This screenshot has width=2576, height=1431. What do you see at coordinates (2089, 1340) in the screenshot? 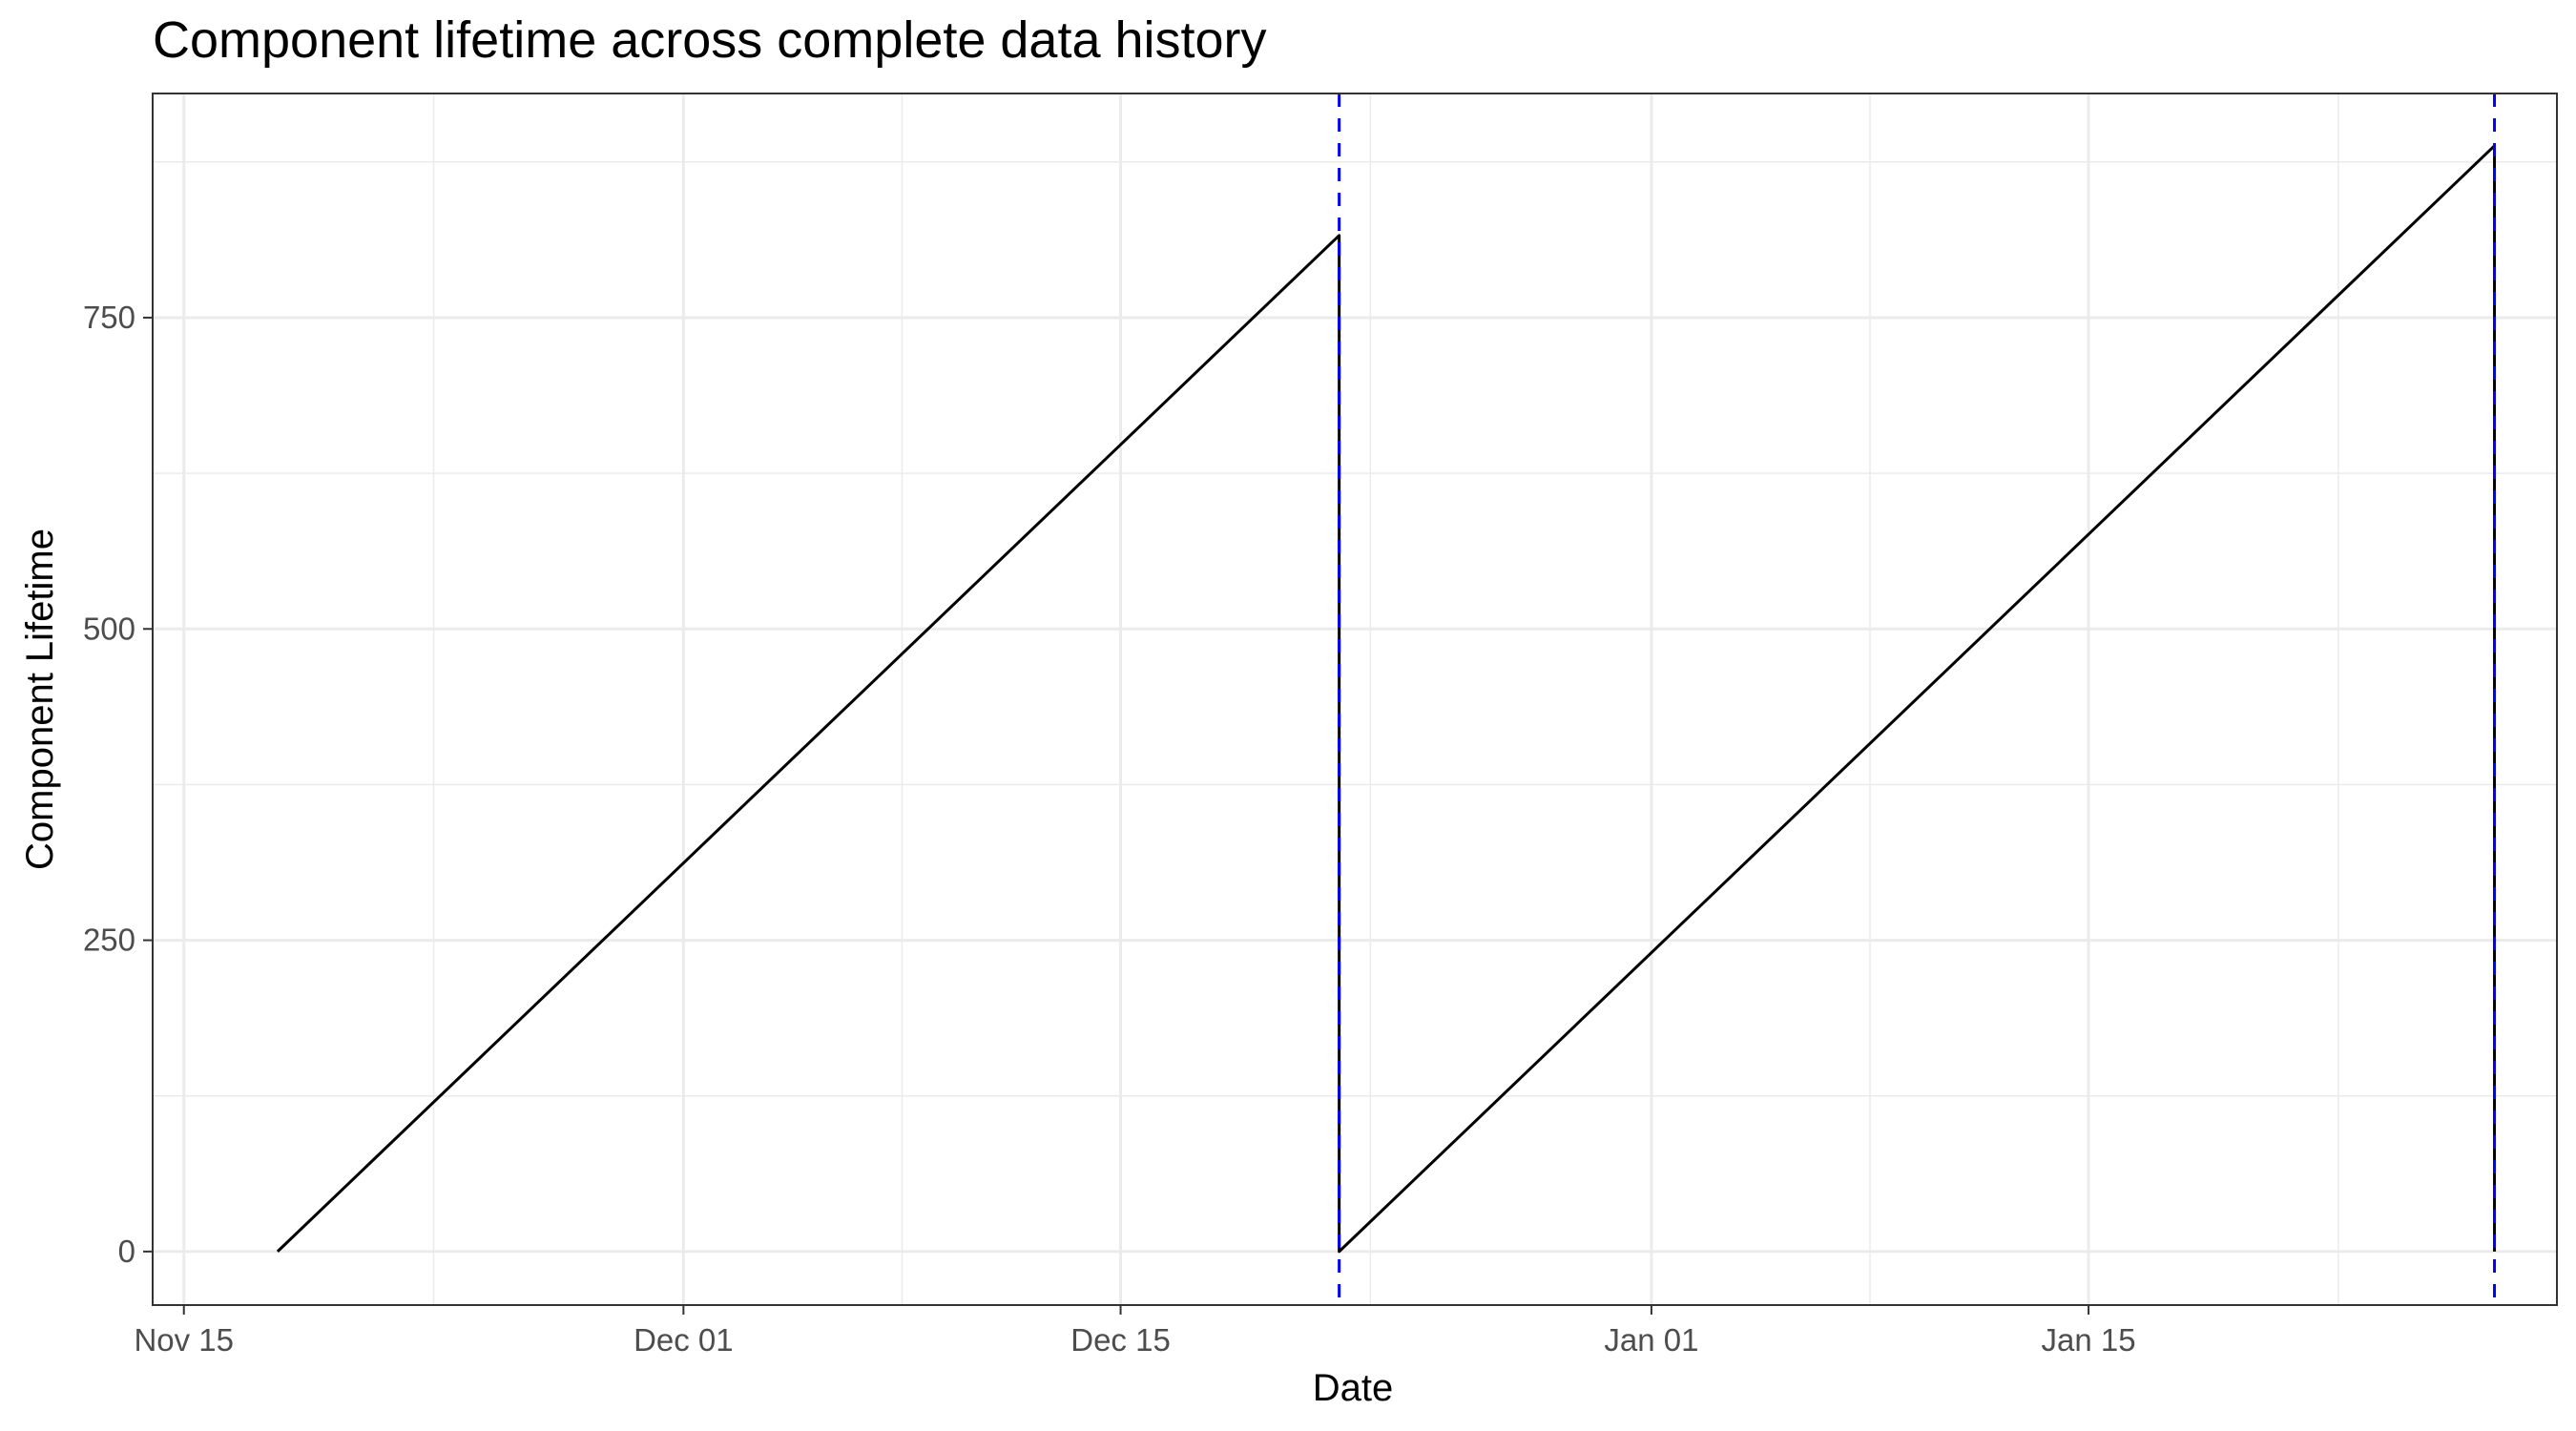
I see `x-tick-label: Jan 15` at bounding box center [2089, 1340].